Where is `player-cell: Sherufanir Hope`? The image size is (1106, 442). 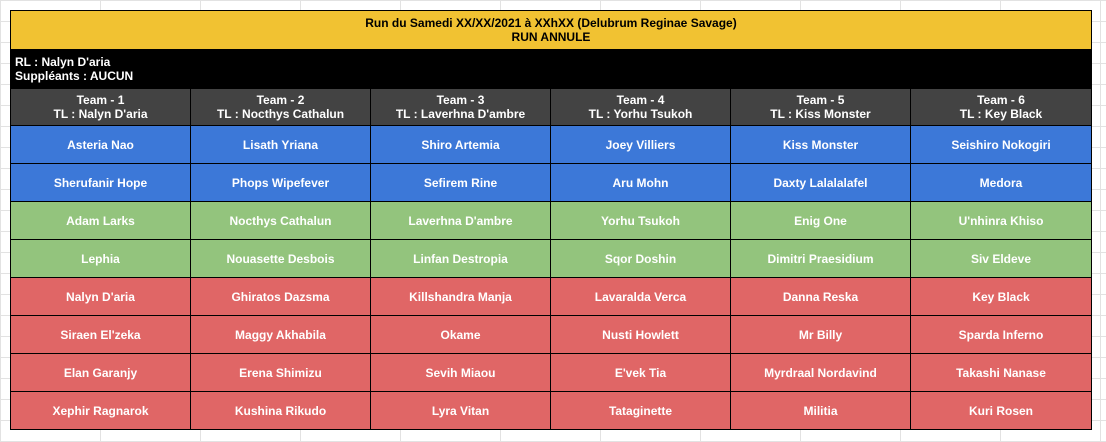 player-cell: Sherufanir Hope is located at coordinates (101, 182).